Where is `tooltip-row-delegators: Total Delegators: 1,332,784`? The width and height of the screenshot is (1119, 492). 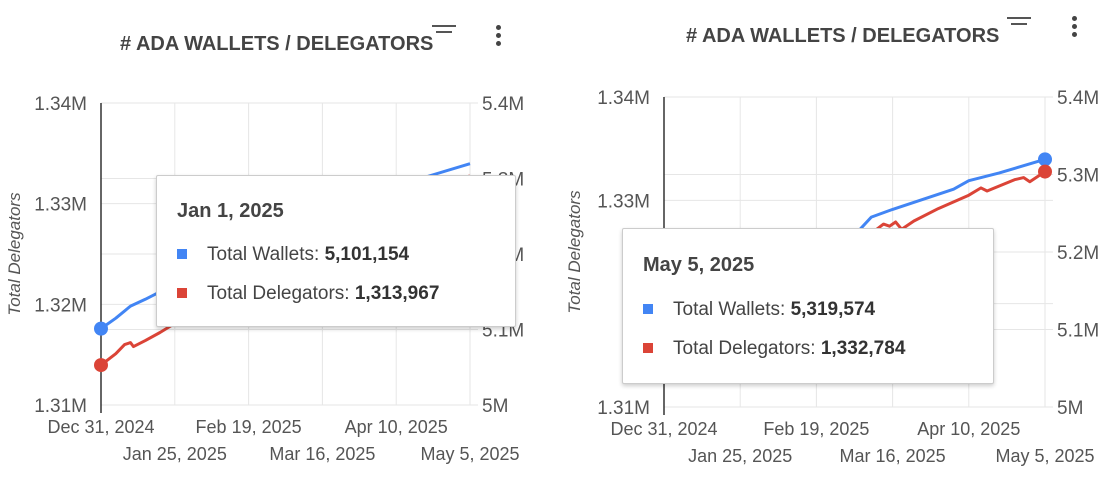 tooltip-row-delegators: Total Delegators: 1,332,784 is located at coordinates (774, 349).